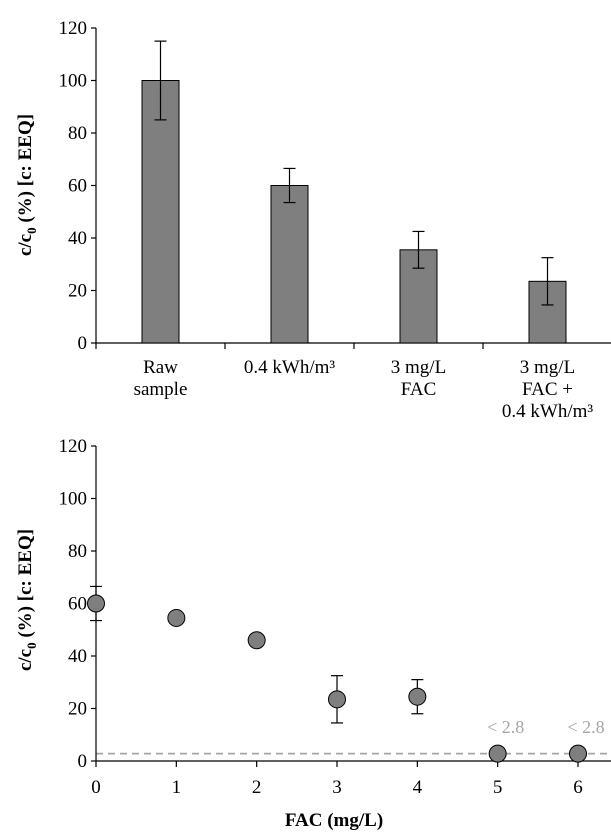 This screenshot has height=835, width=611. Describe the element at coordinates (27, 600) in the screenshot. I see `scatter-chart-y-axis-label: c/c0 (%) [c: EEQ]` at that location.